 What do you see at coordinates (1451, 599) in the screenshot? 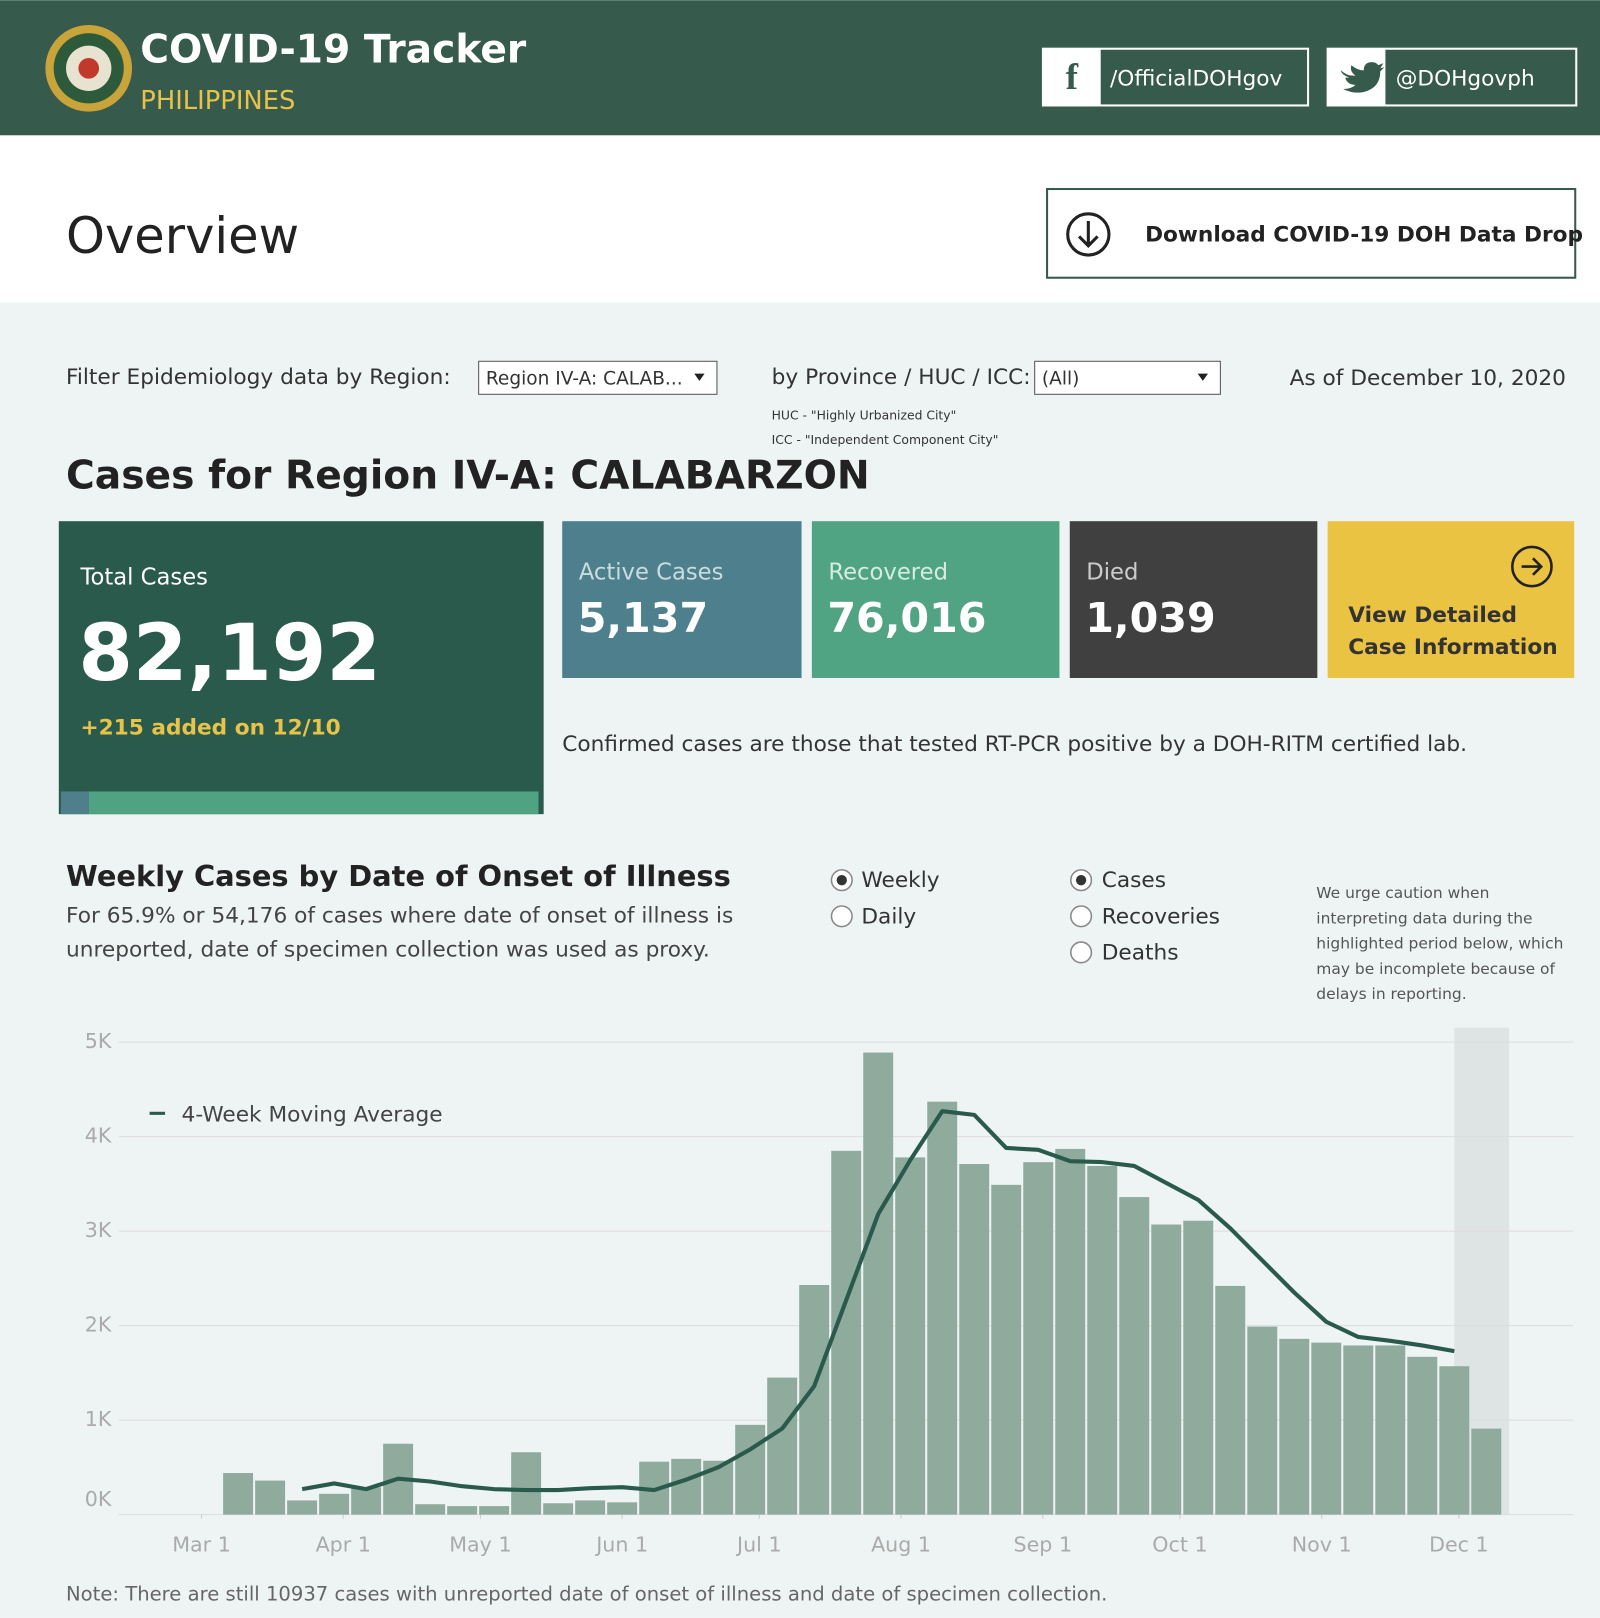
I see `view-details-card: View Detailed Case Information` at bounding box center [1451, 599].